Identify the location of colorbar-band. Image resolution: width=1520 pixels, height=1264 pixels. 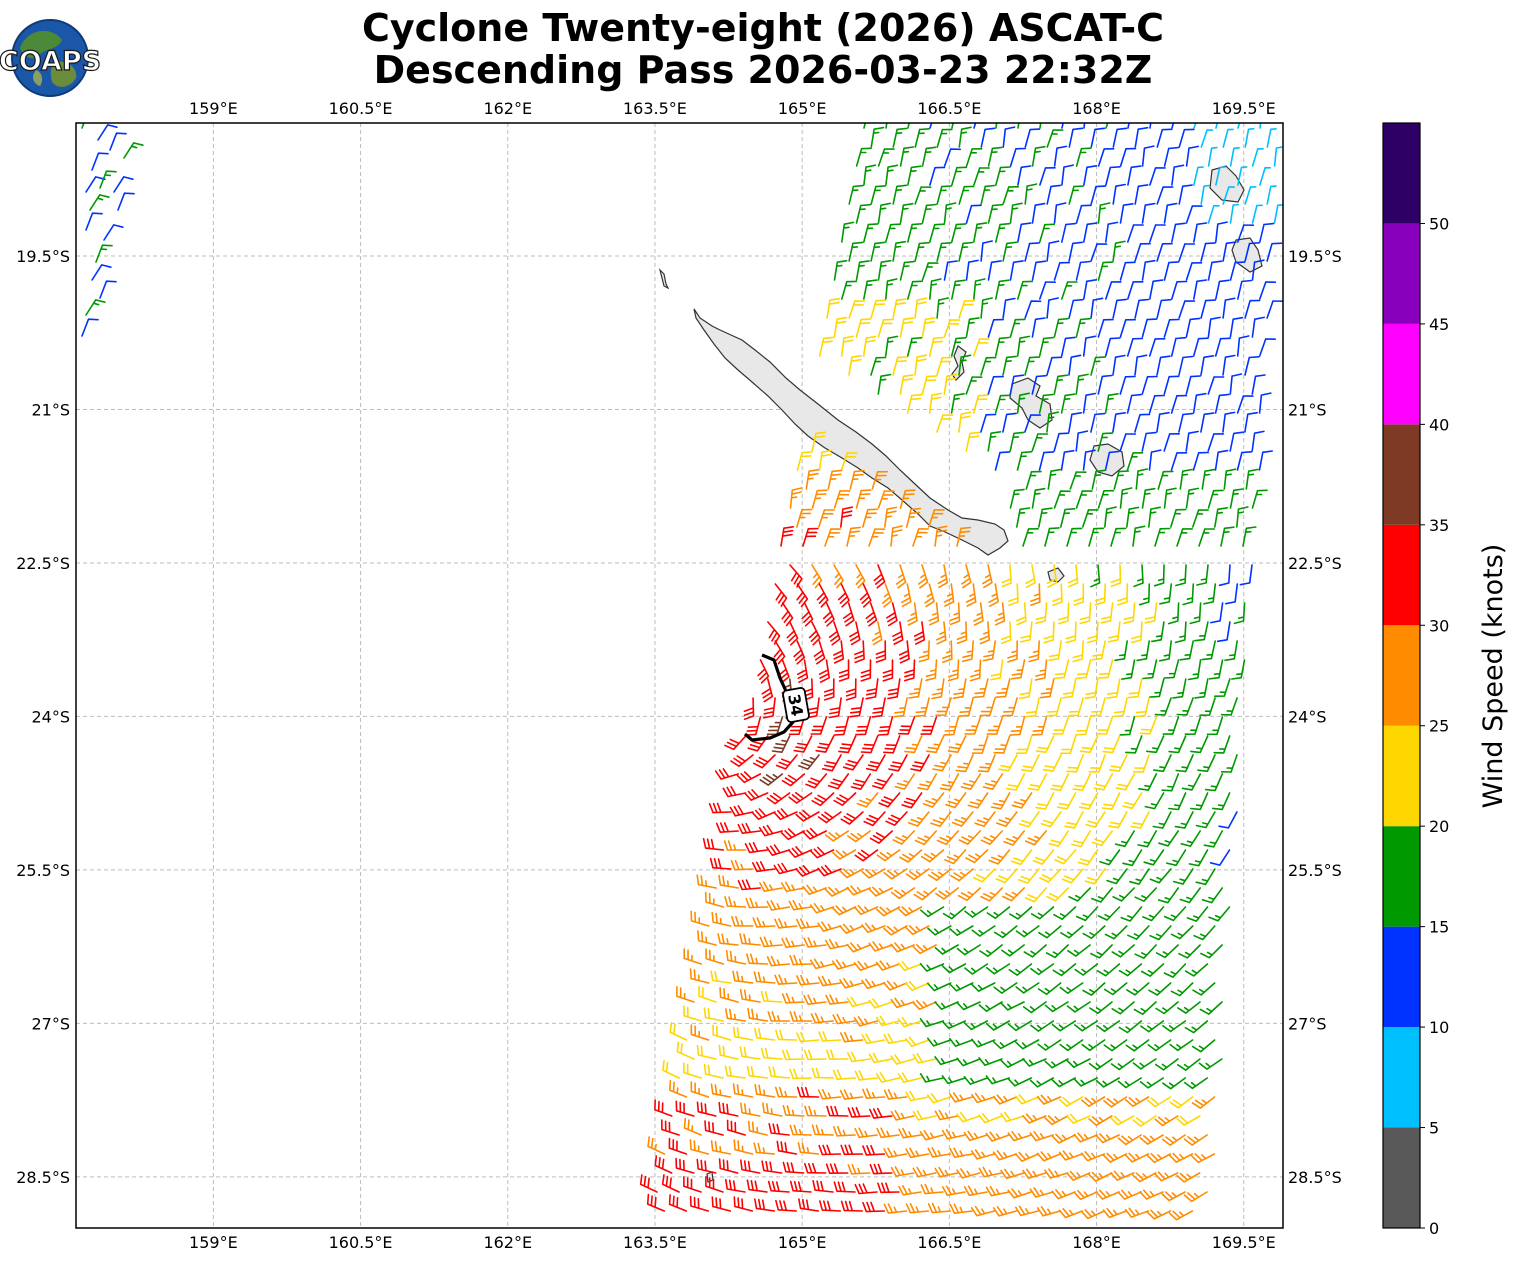
(1401, 1077).